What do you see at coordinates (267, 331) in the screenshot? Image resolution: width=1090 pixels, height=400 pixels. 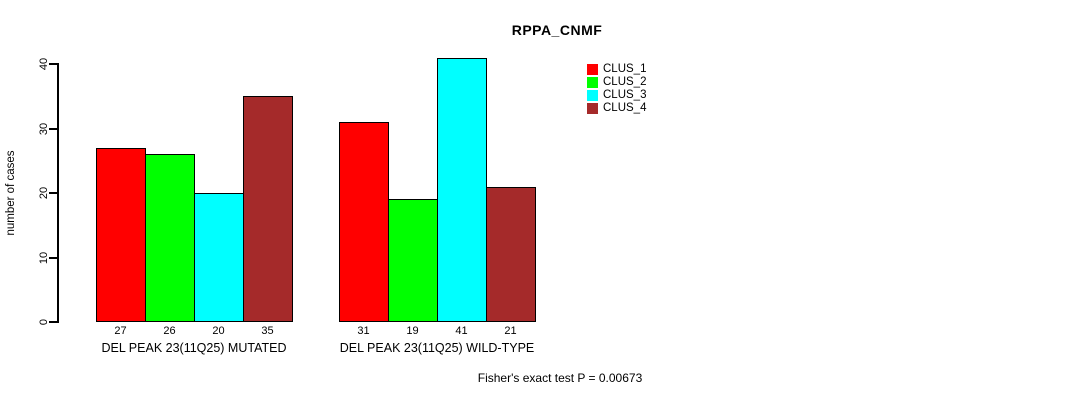 I see `bar-value-label: 35` at bounding box center [267, 331].